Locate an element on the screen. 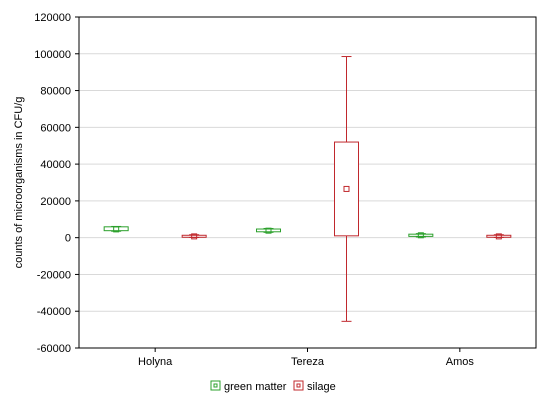 This screenshot has width=550, height=407. x-tick-label: Holyna is located at coordinates (155, 362).